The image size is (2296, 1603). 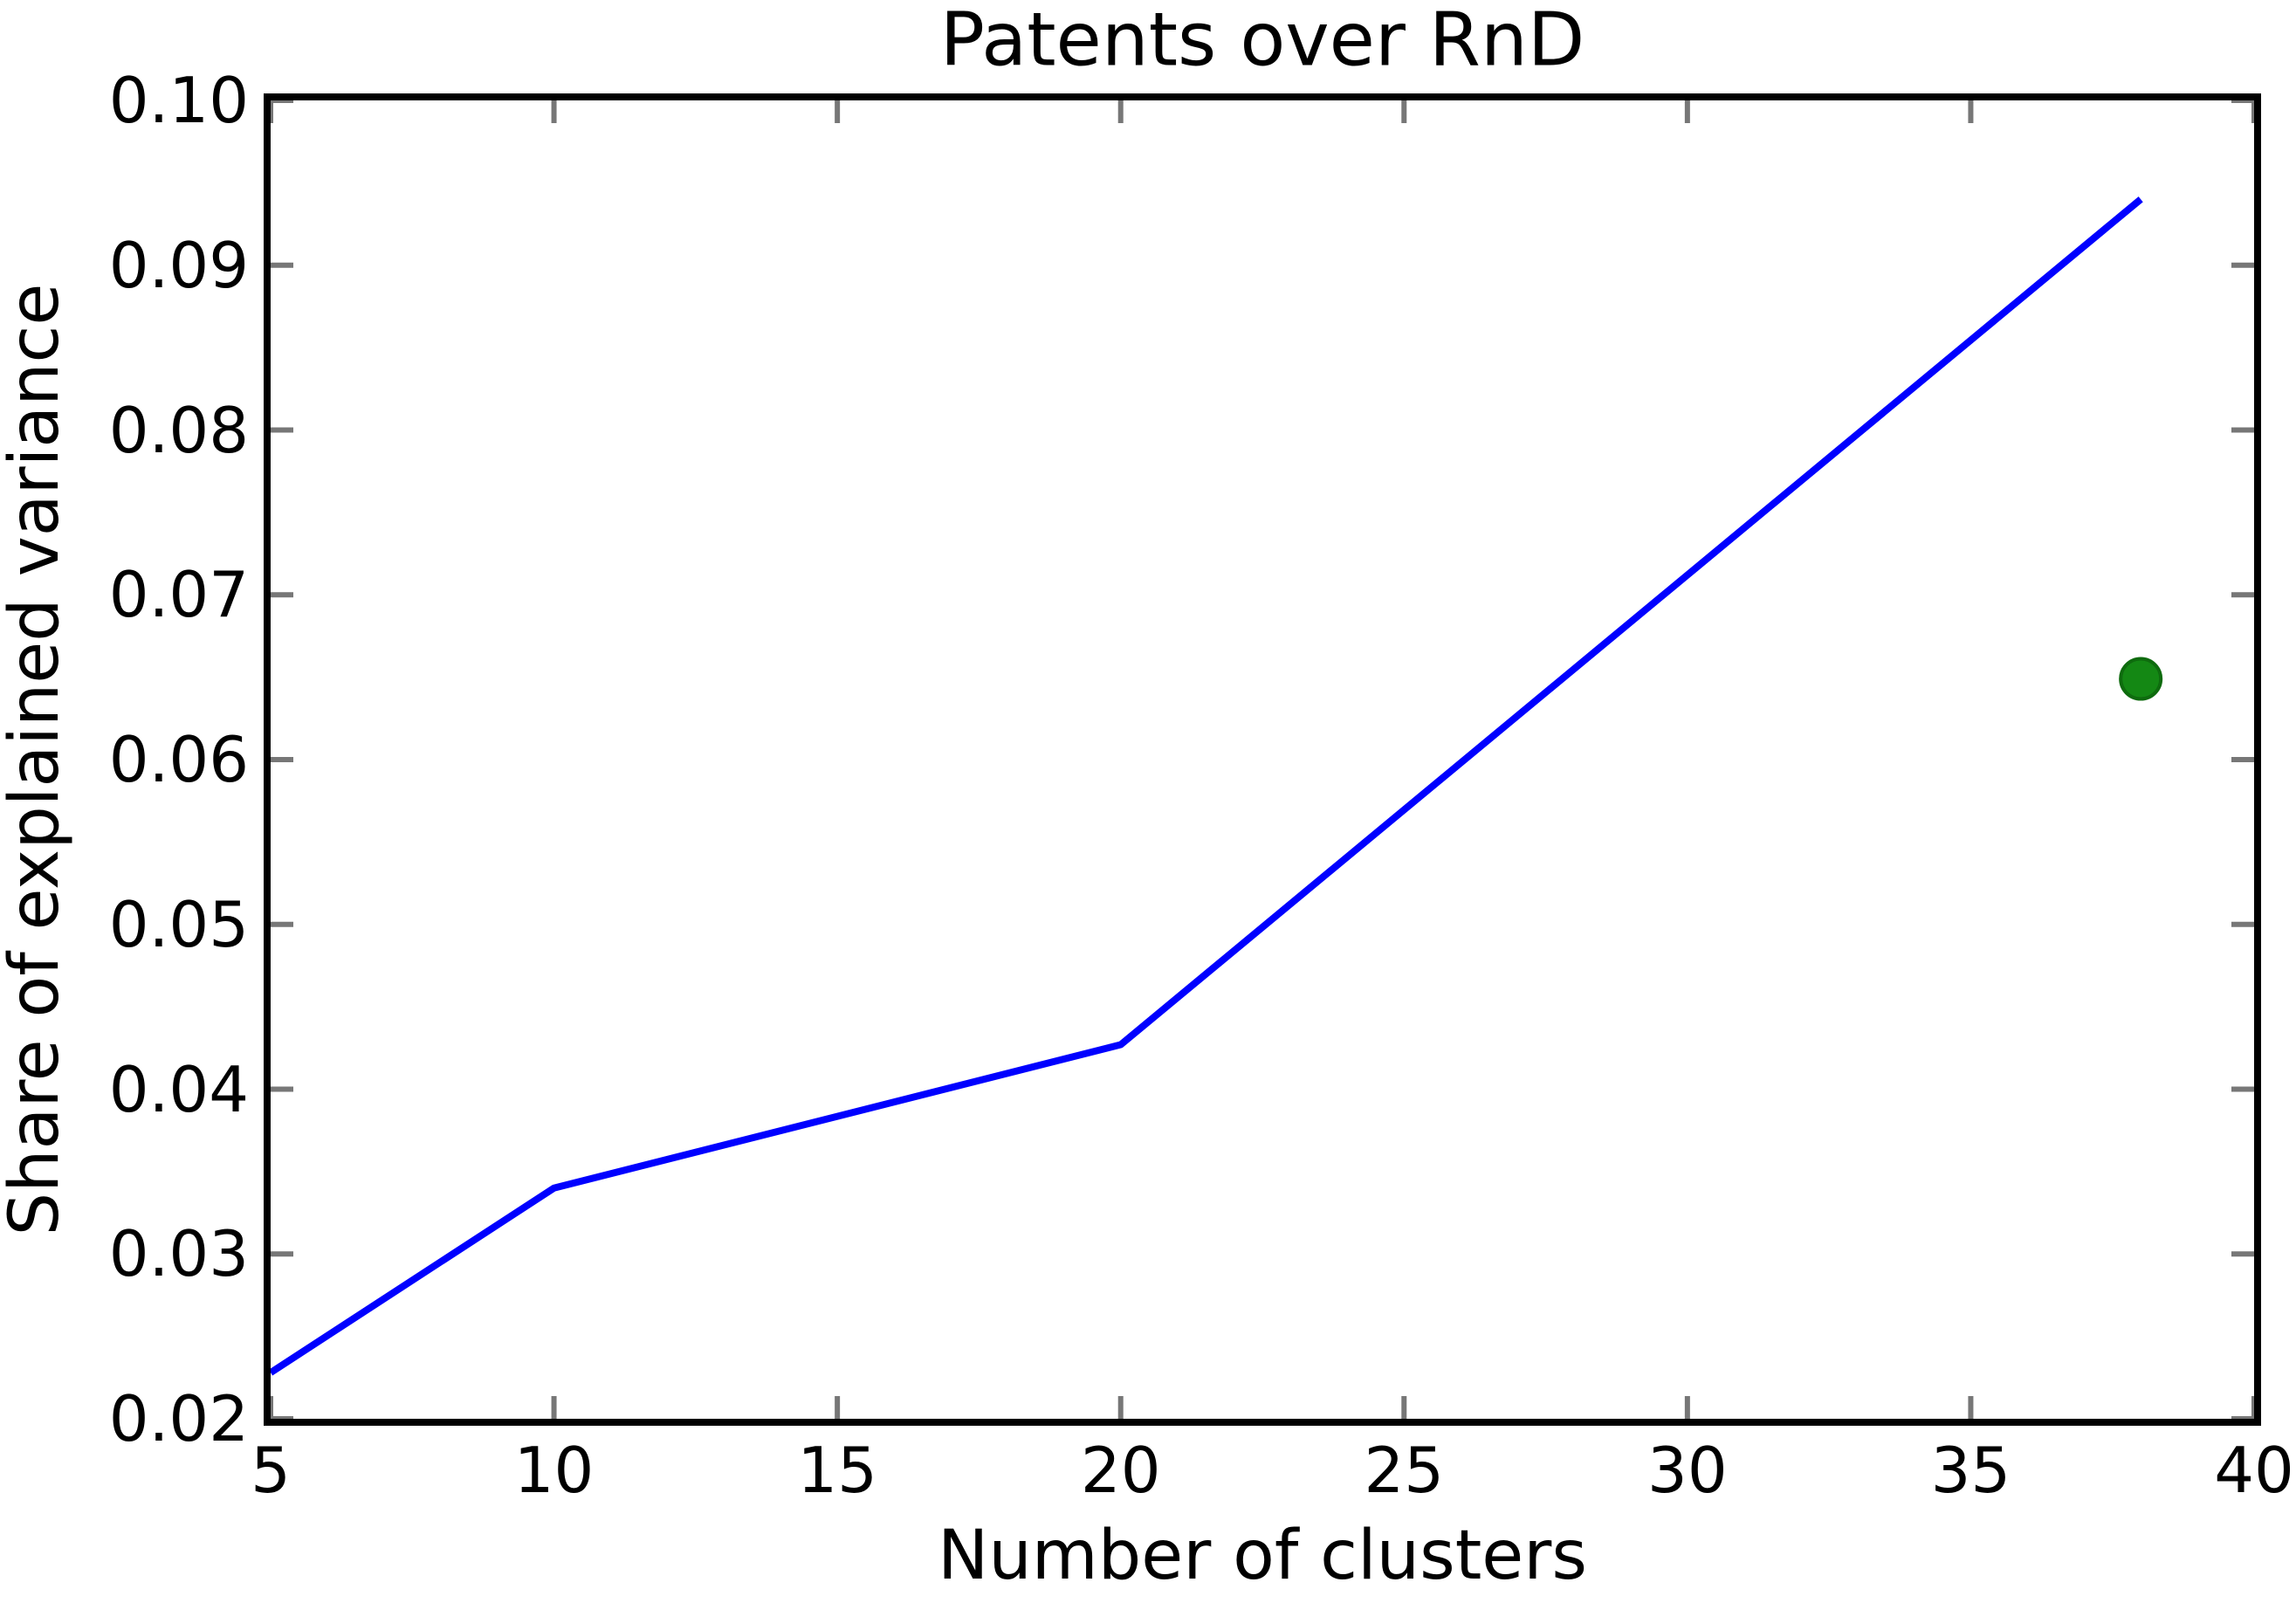 I want to click on x-tick-label: 35, so click(x=1970, y=1471).